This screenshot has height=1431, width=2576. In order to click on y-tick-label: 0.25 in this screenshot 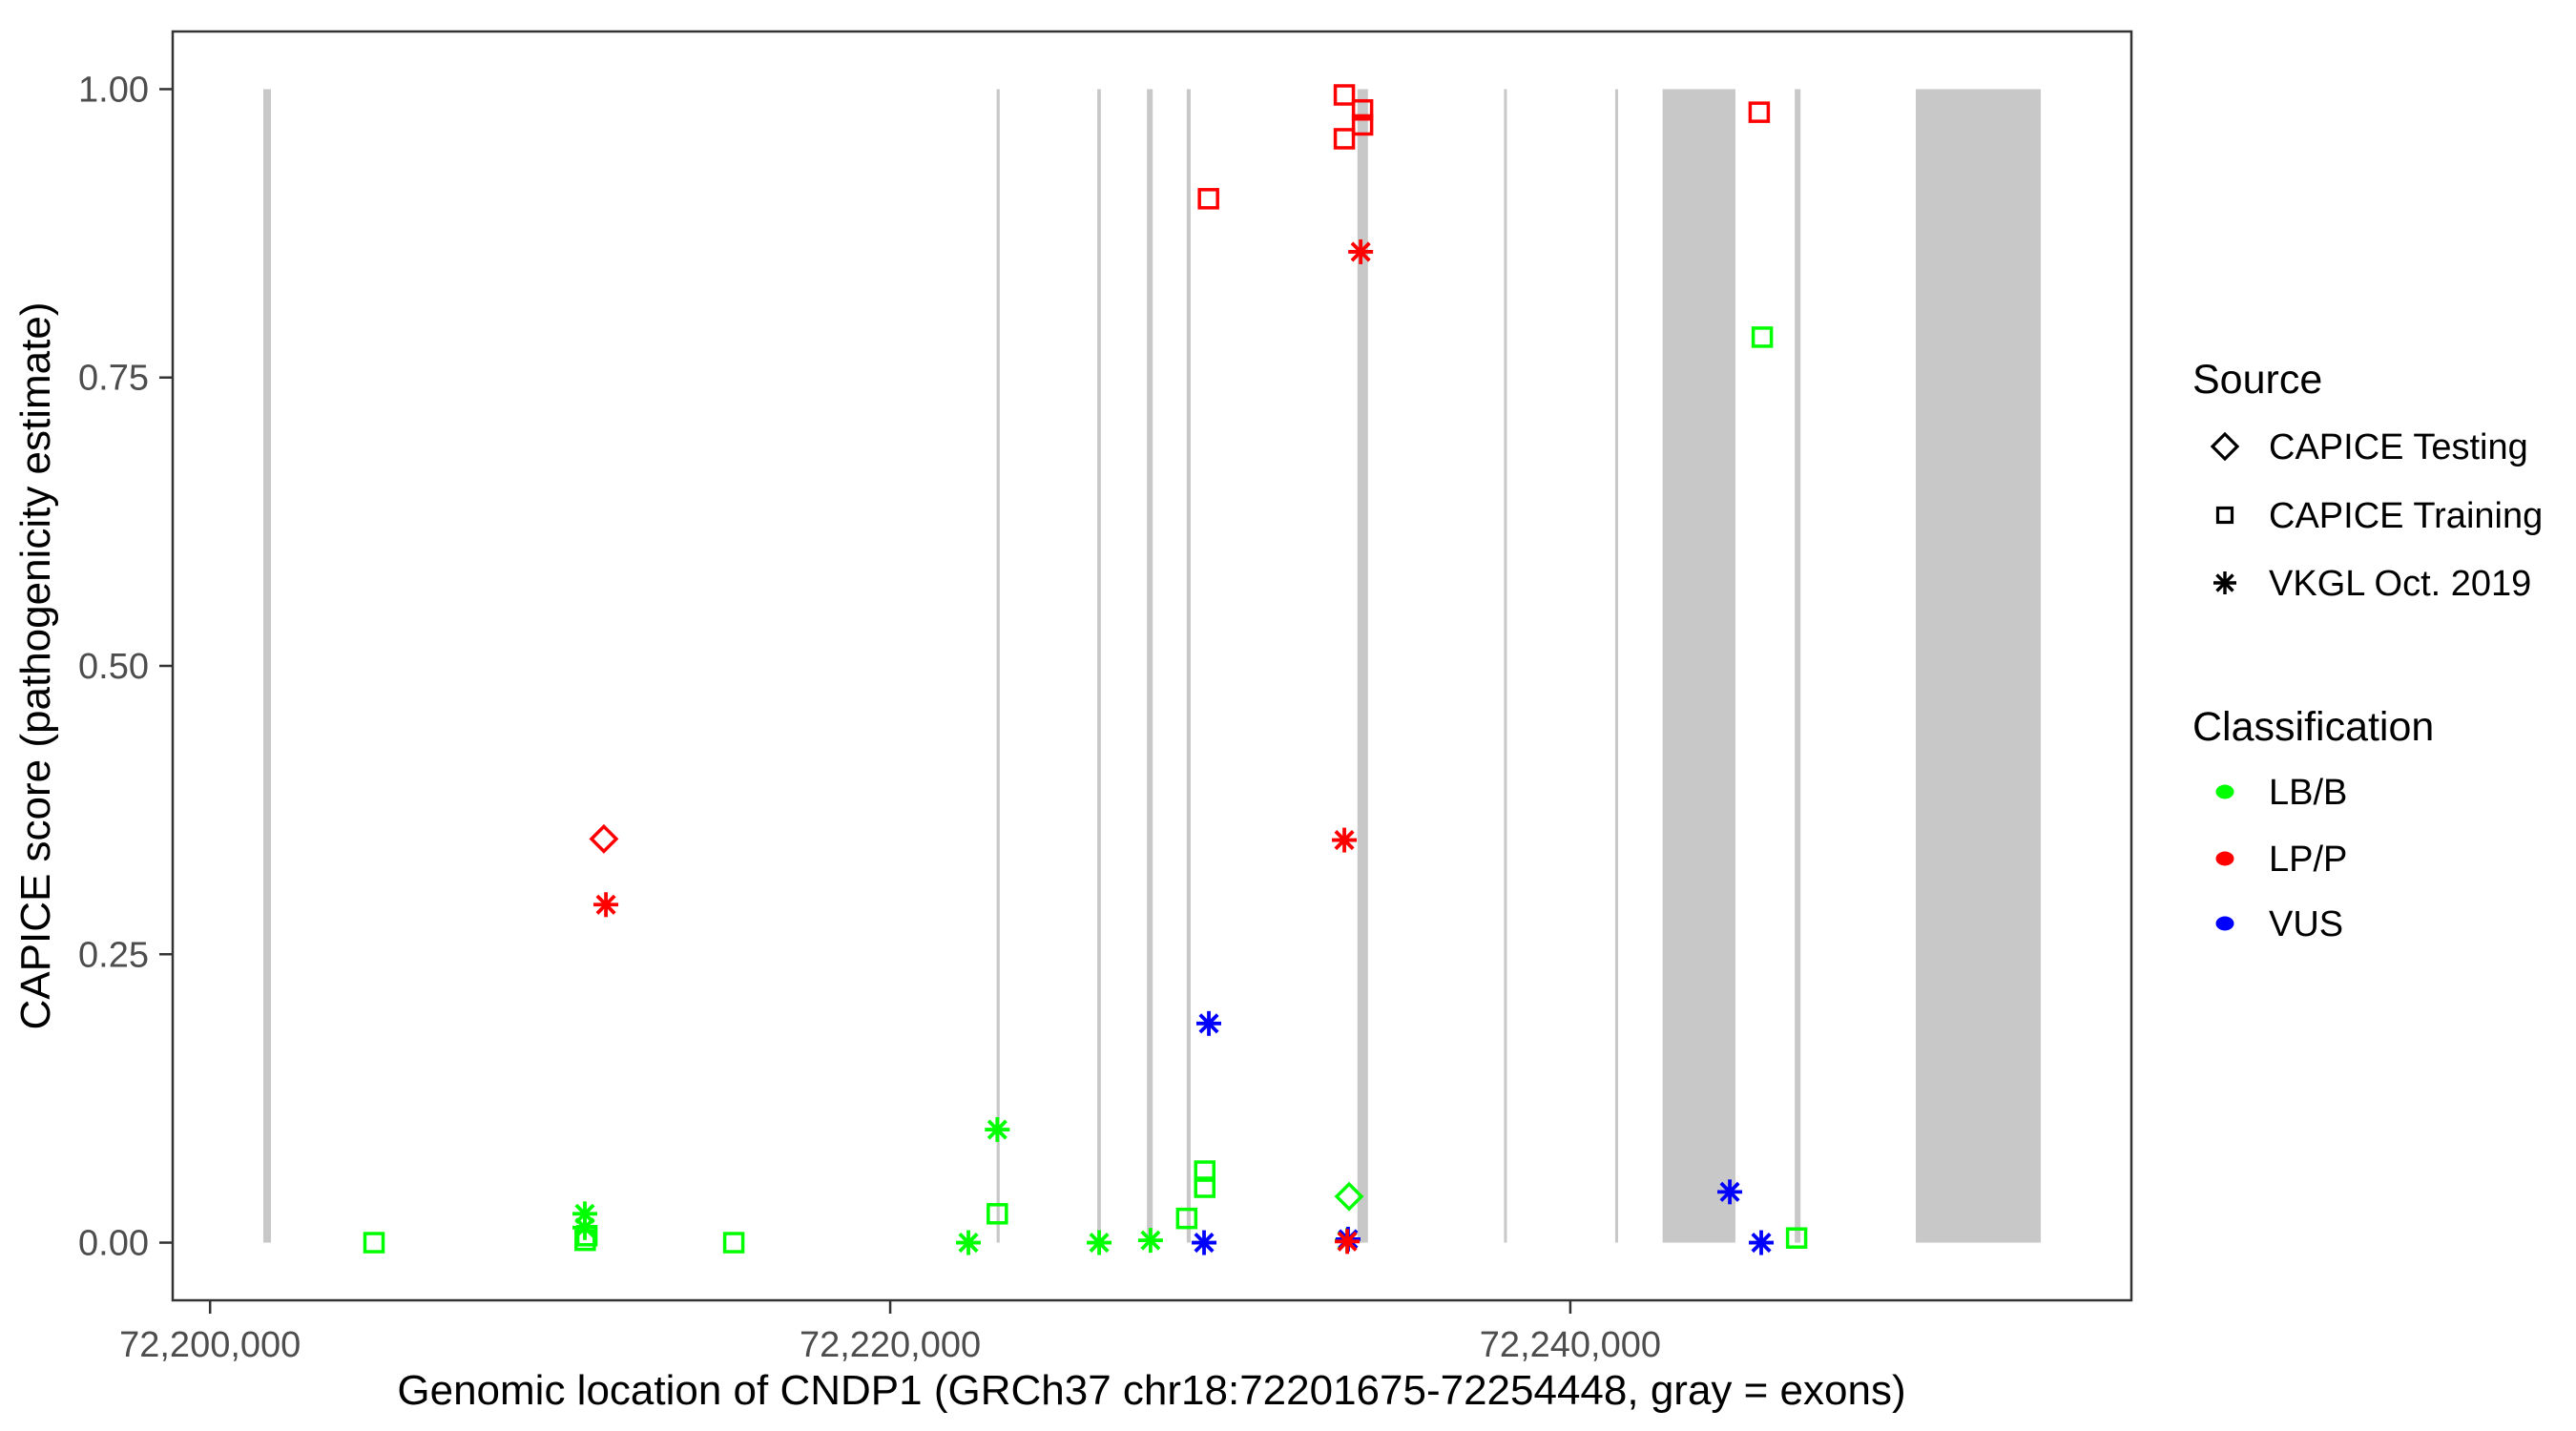, I will do `click(113, 955)`.